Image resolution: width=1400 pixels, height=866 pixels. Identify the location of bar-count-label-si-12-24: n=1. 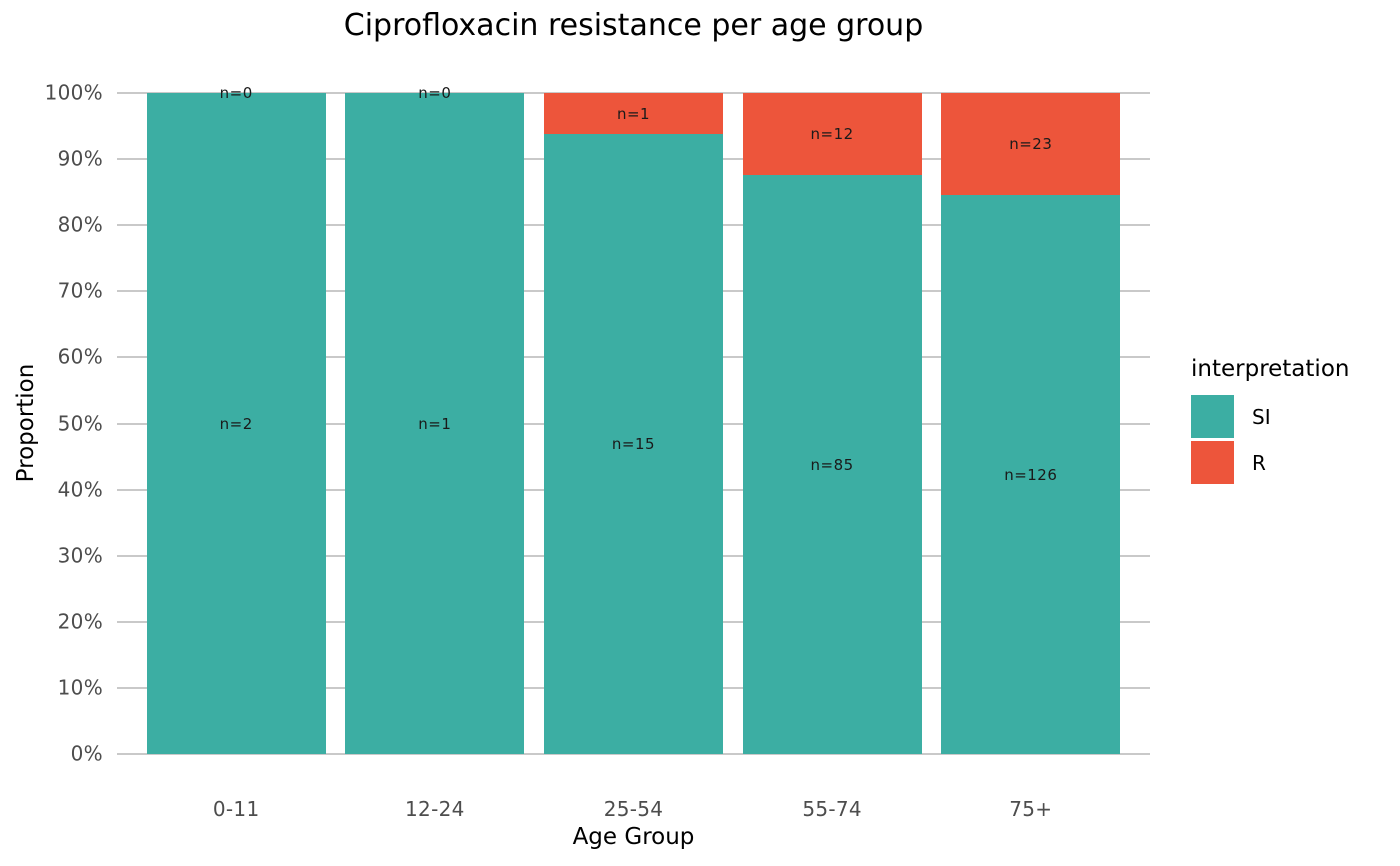
(435, 423).